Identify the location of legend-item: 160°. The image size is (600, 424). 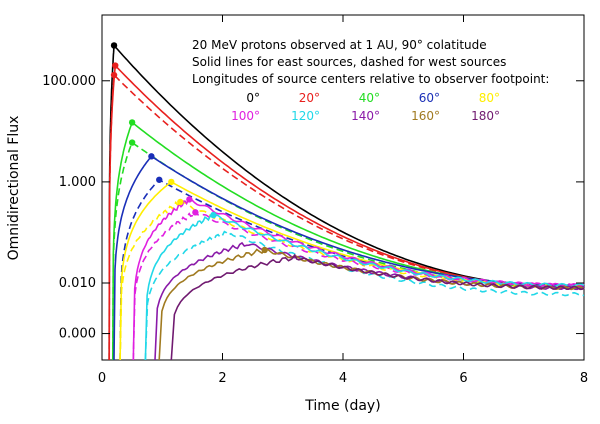
(425, 116).